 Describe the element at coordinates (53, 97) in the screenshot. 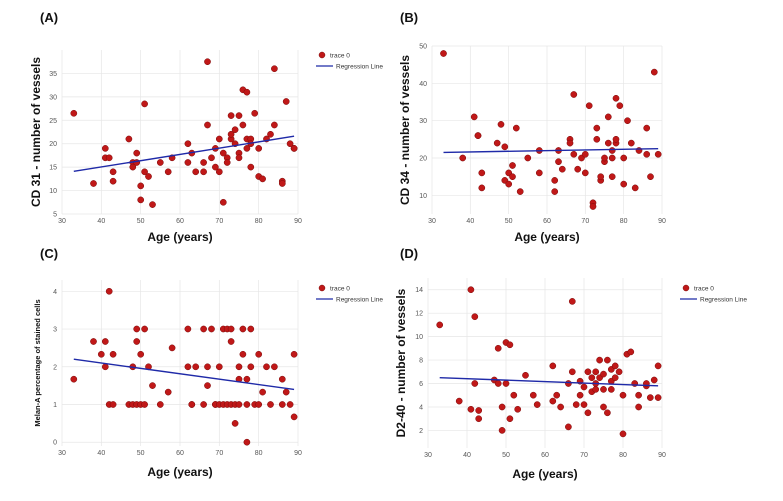

I see `y-tick-label: 30` at that location.